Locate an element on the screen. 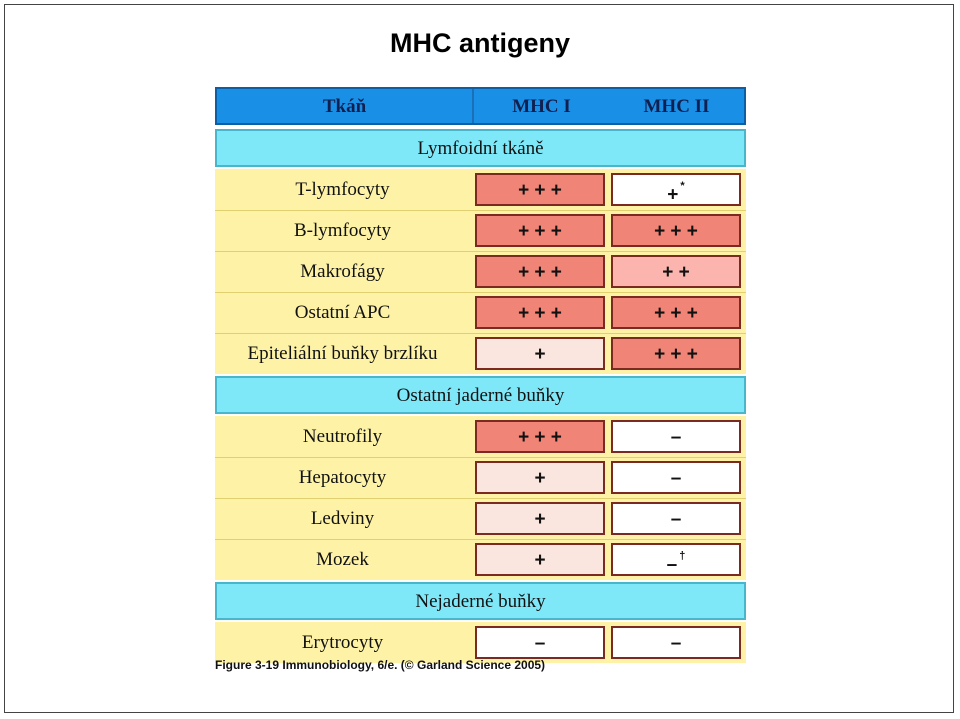 Image resolution: width=960 pixels, height=719 pixels. table-row: Epiteliální buňky brzlíku + + + + is located at coordinates (480, 353).